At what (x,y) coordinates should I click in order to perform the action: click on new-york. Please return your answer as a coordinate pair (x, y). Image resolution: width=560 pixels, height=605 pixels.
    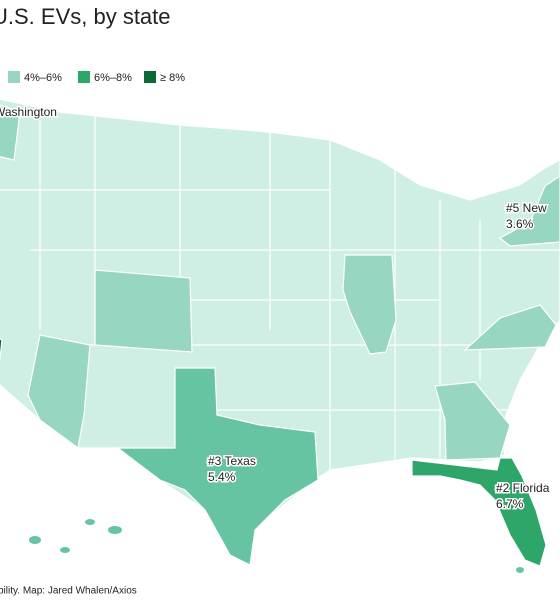
    Looking at the image, I should click on (529, 211).